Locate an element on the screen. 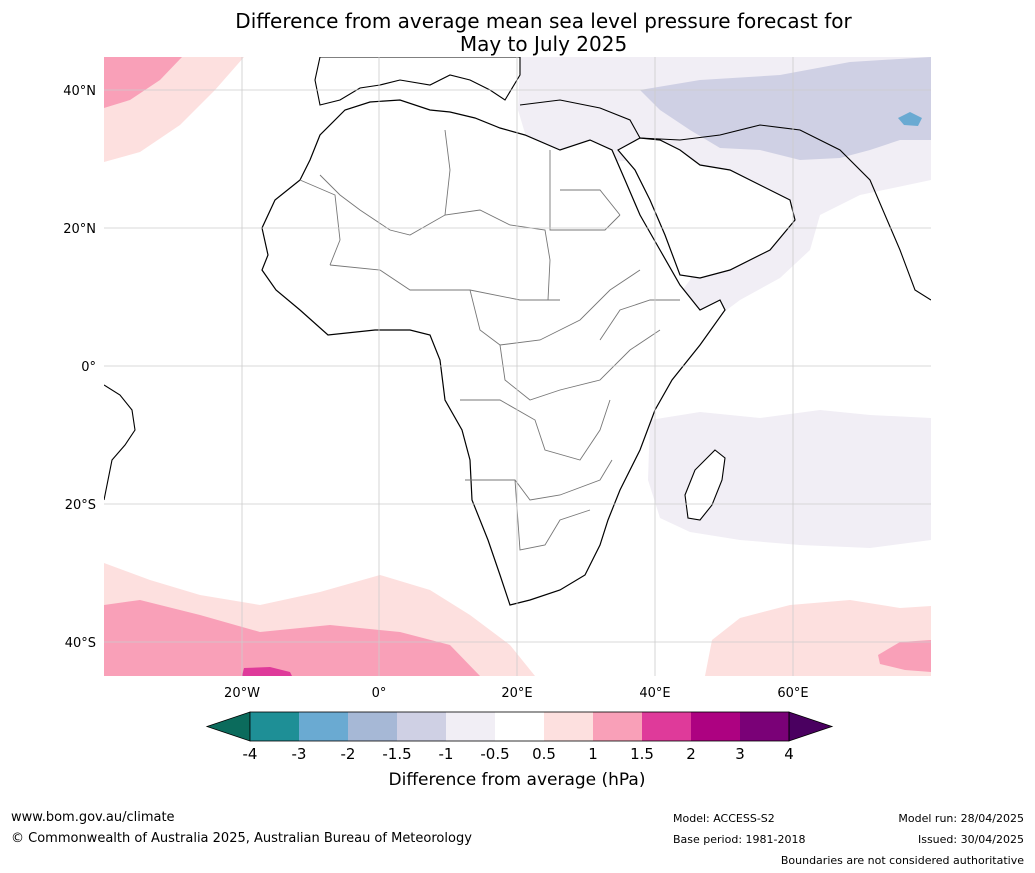 This screenshot has width=1035, height=873. lon-label-60e: 60°E is located at coordinates (792, 693).